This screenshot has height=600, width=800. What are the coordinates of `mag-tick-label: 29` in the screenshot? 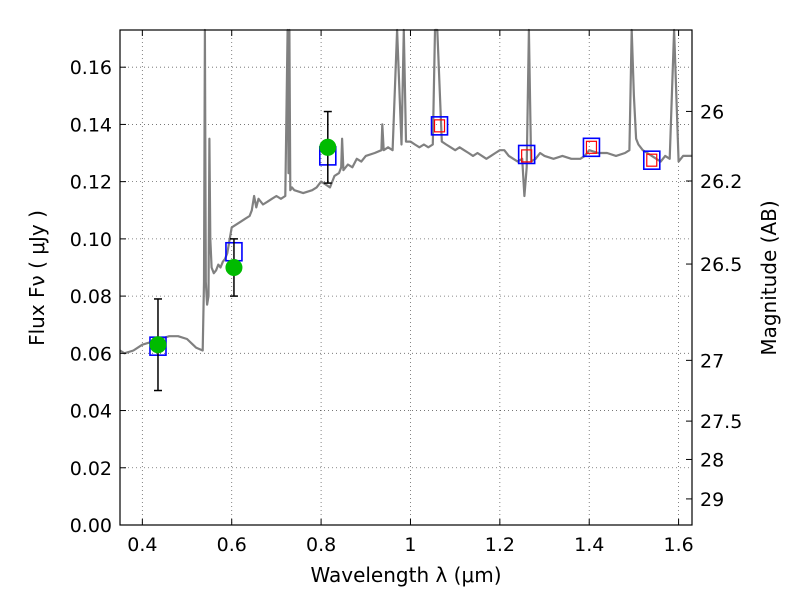 It's located at (712, 500).